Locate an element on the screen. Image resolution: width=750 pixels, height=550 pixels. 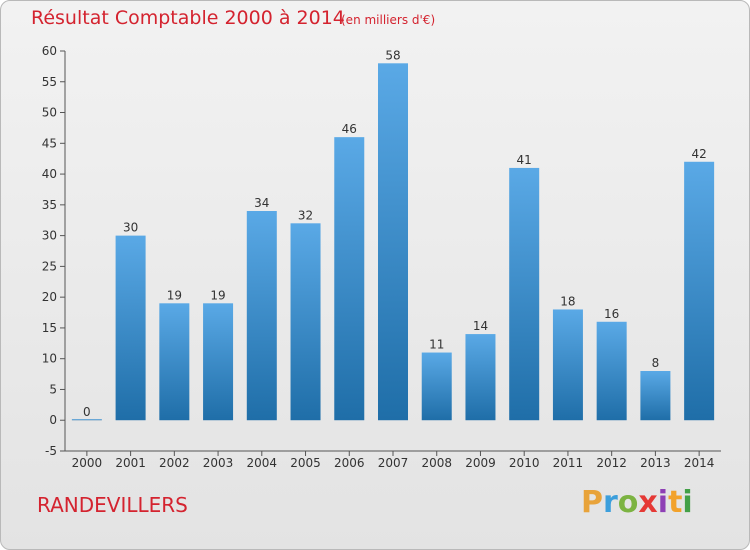
y-tick-label: 40 is located at coordinates (49, 174).